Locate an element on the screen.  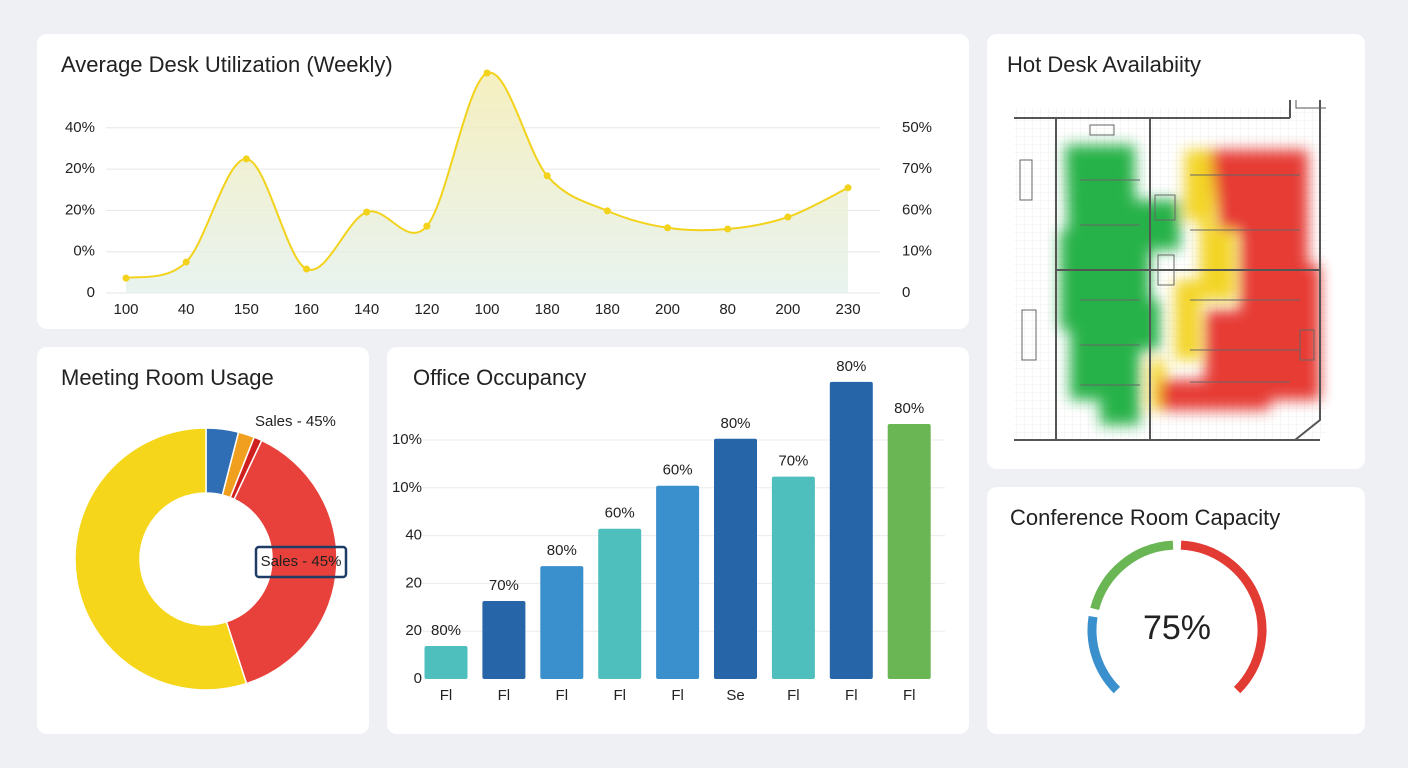
x-tick-label: 80 is located at coordinates (727, 309).